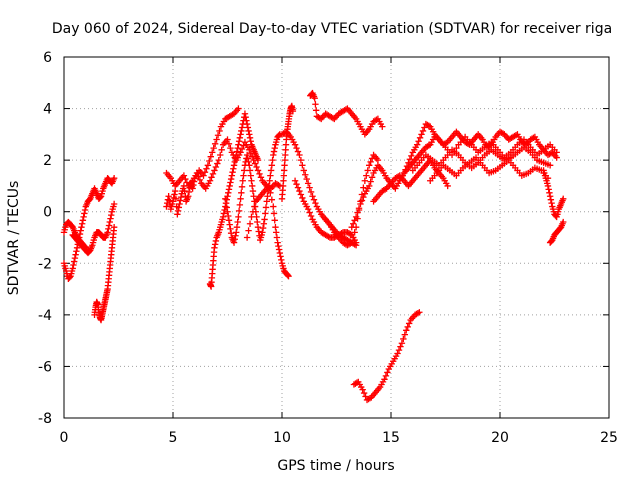 The height and width of the screenshot is (480, 640). What do you see at coordinates (346, 113) in the screenshot?
I see `series-arc-m` at bounding box center [346, 113].